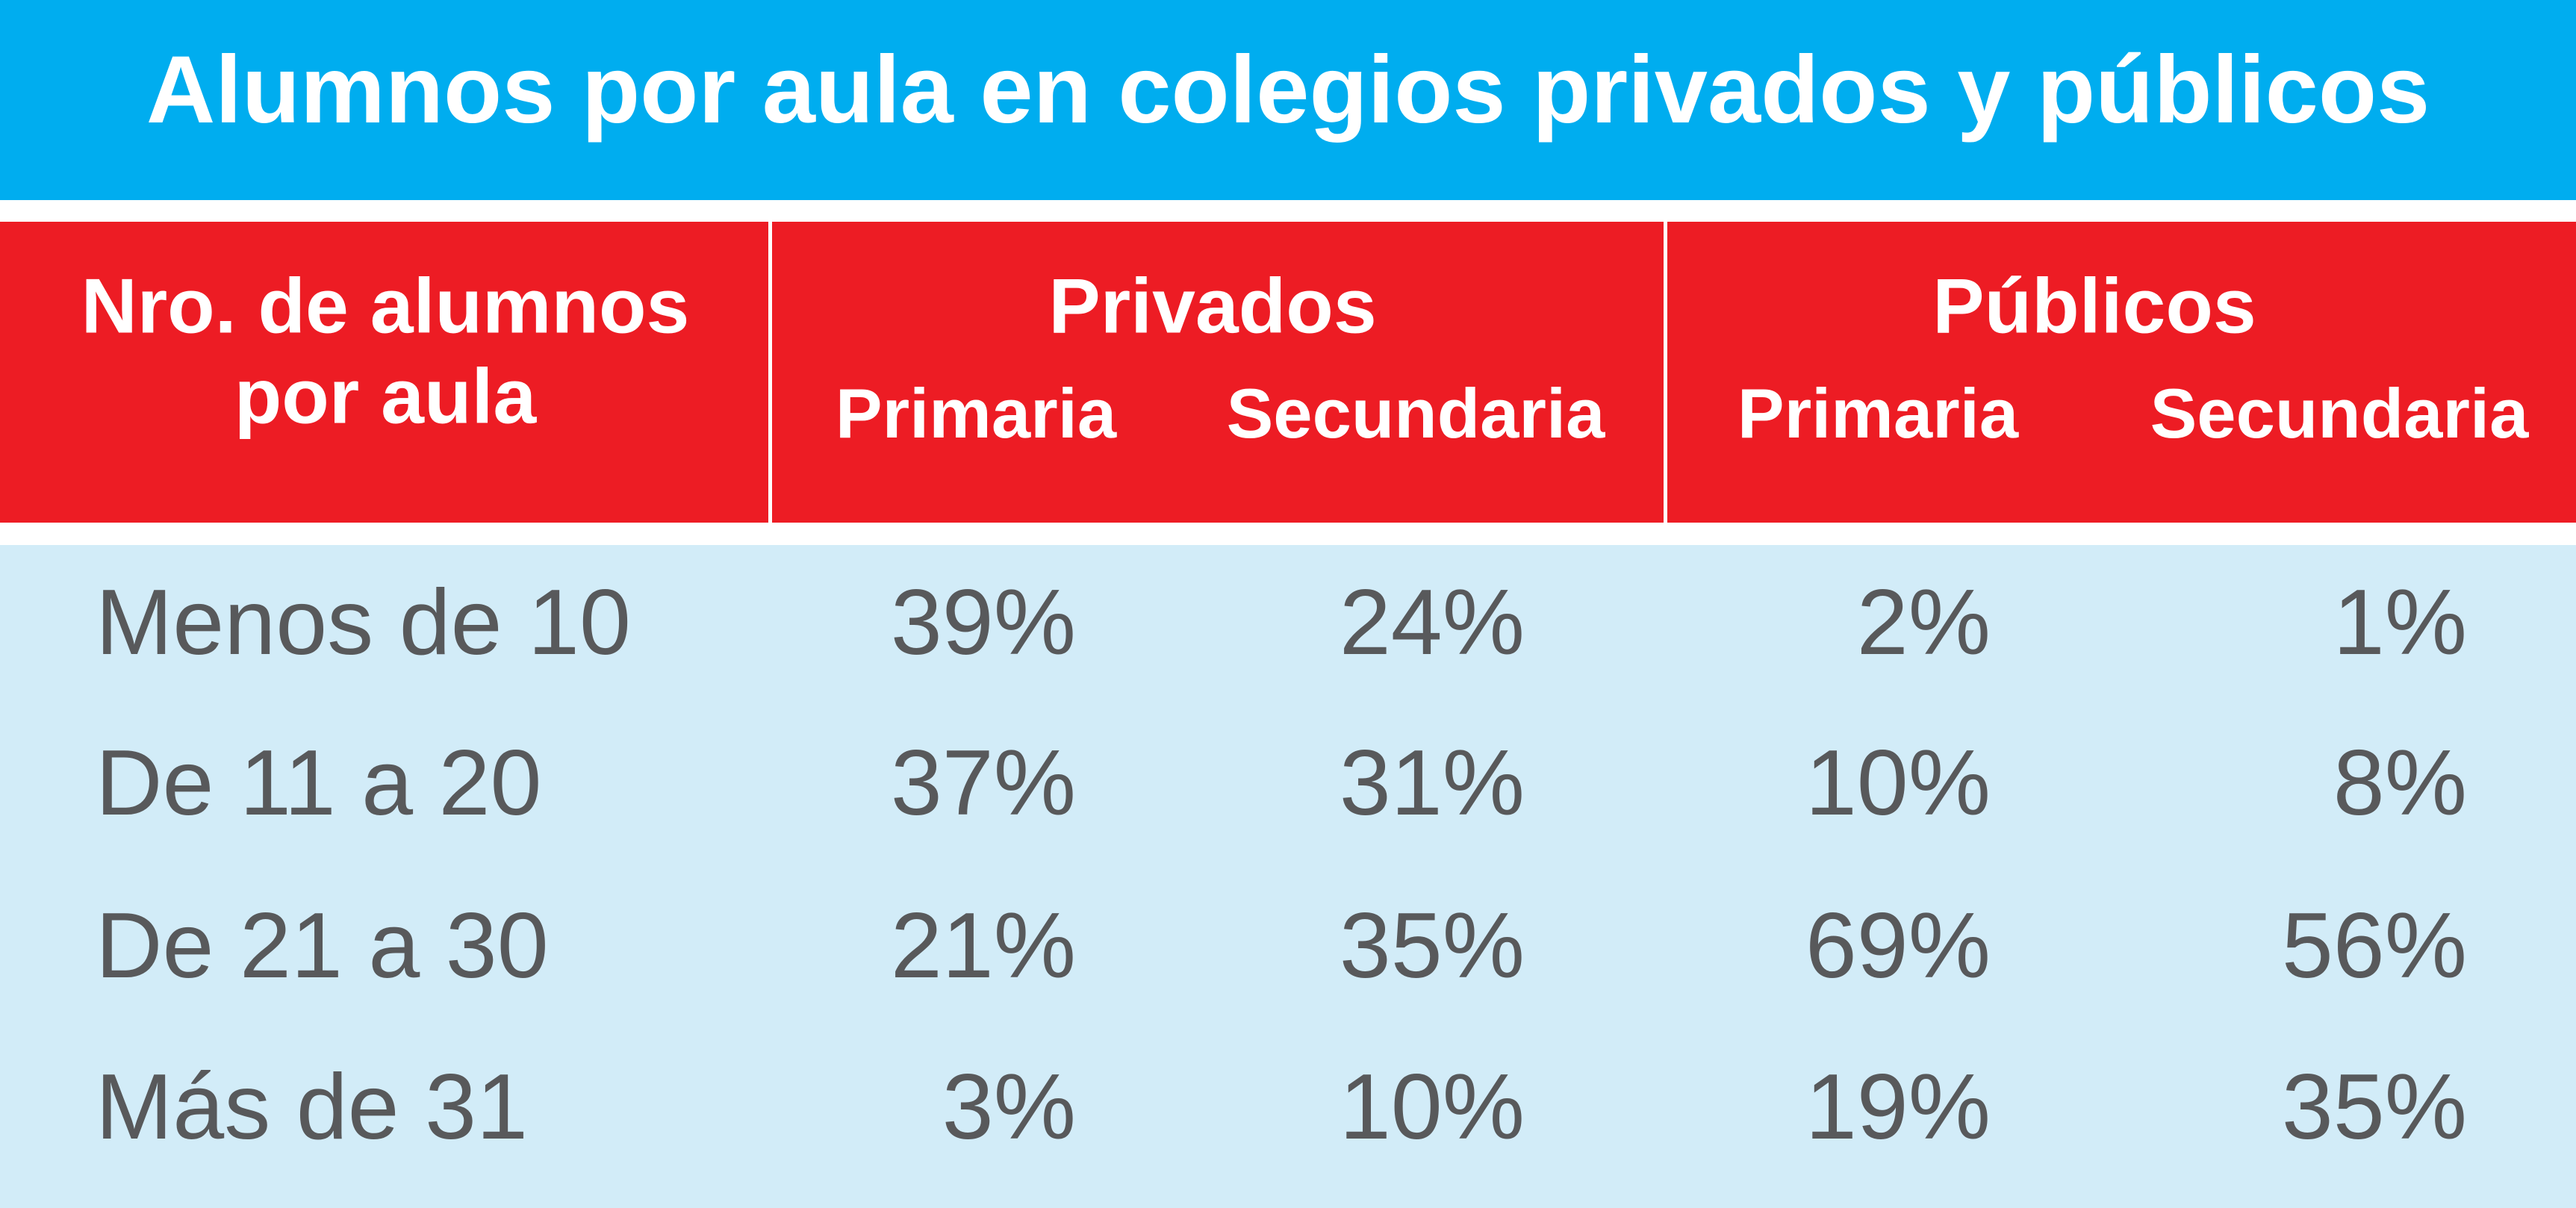 The height and width of the screenshot is (1208, 2576). I want to click on row-label: Más de 31, so click(312, 1107).